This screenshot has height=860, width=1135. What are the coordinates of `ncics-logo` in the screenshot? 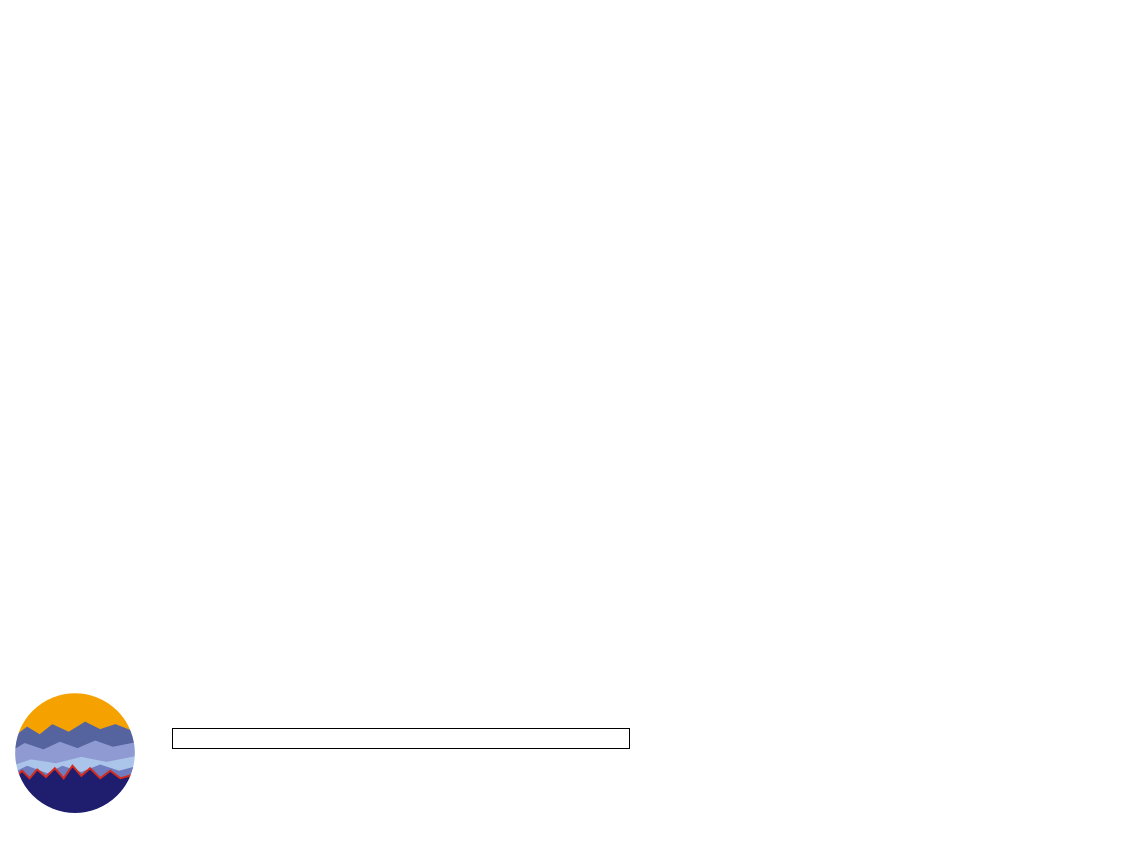 It's located at (75, 753).